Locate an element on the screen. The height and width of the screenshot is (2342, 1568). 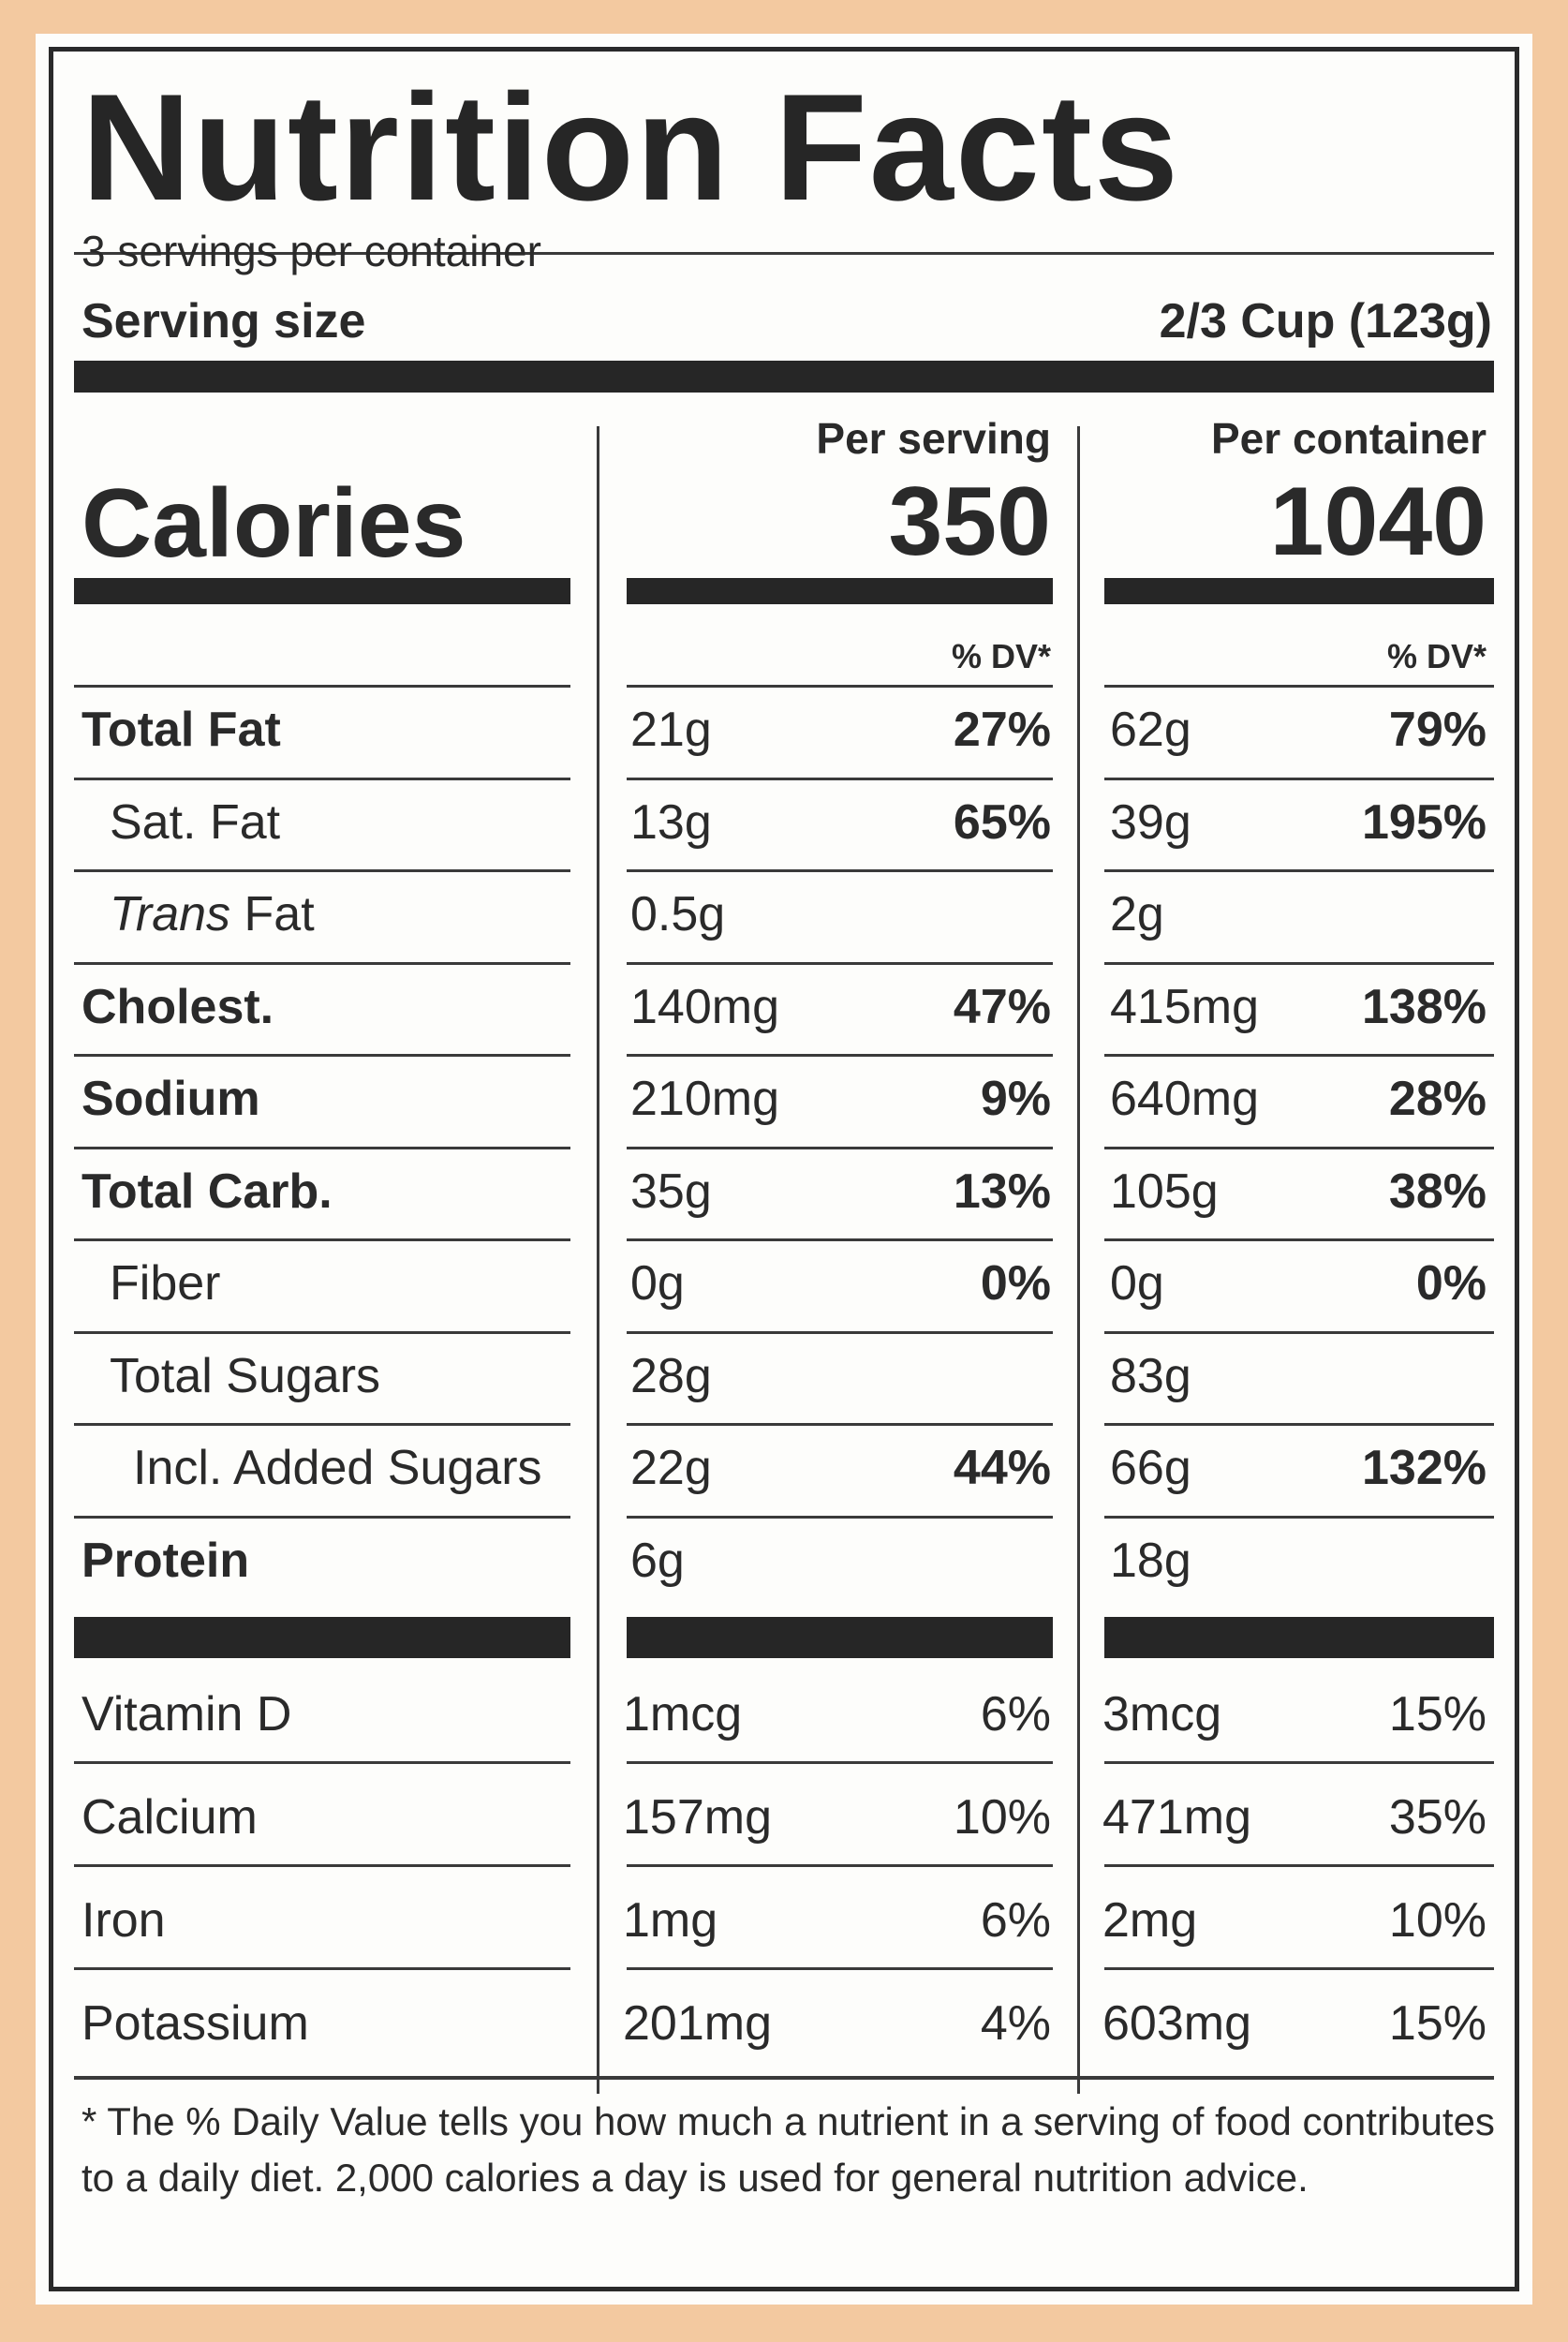
nutrient-name: Total Carb. is located at coordinates (207, 1191).